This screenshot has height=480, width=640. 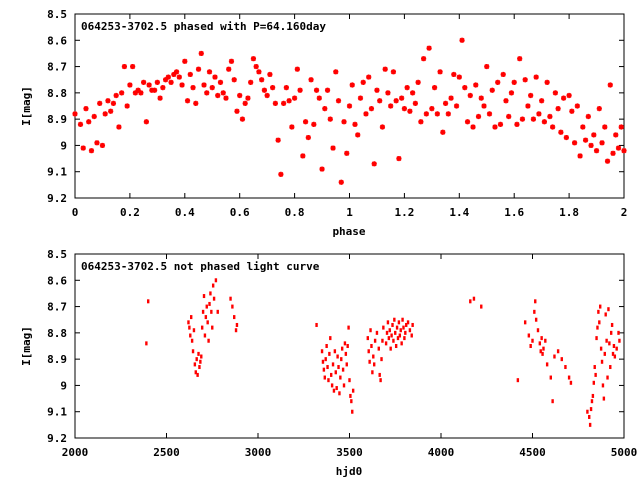 I want to click on plot-title: 064253-3702.5 not phased light curve, so click(x=200, y=266).